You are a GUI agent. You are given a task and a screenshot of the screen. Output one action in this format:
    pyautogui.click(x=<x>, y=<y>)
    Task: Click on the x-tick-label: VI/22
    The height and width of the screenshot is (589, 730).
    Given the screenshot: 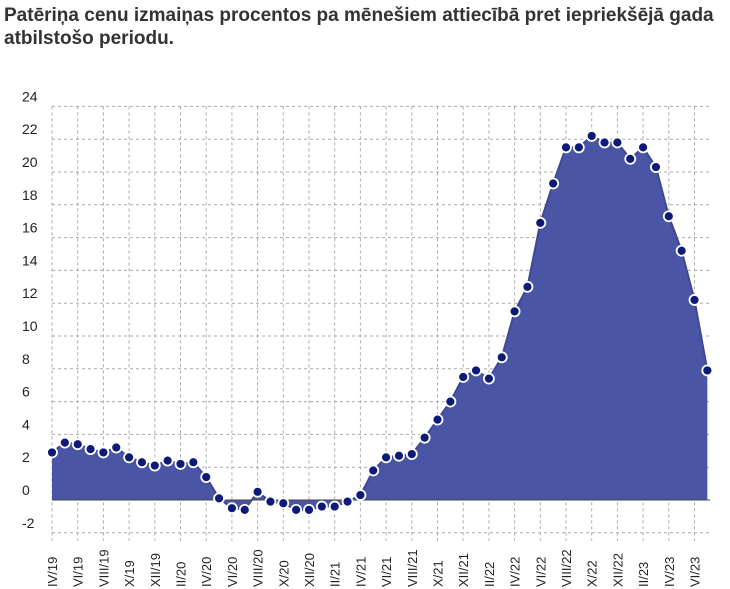 What is the action you would take?
    pyautogui.click(x=540, y=572)
    